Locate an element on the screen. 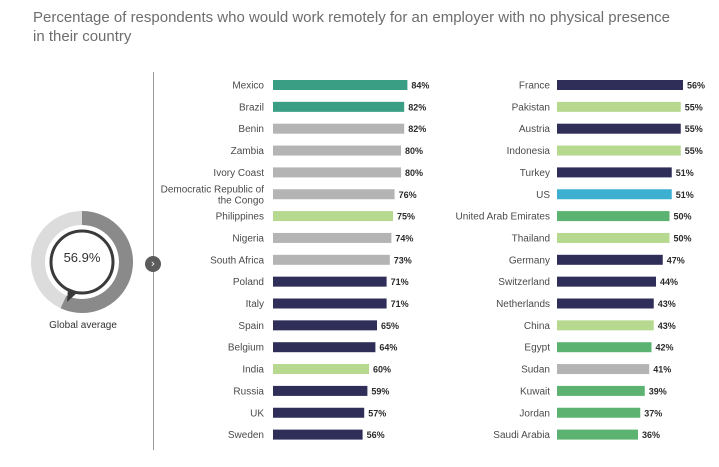 The image size is (719, 467). value-label-jordan: 37% is located at coordinates (653, 413).